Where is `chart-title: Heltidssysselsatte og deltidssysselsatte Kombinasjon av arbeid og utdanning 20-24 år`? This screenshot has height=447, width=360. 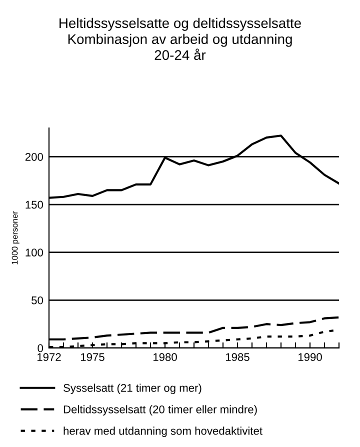
chart-title: Heltidssysselsatte og deltidssysselsatte Kombinasjon av arbeid og utdanning 20-24 år is located at coordinates (180, 39).